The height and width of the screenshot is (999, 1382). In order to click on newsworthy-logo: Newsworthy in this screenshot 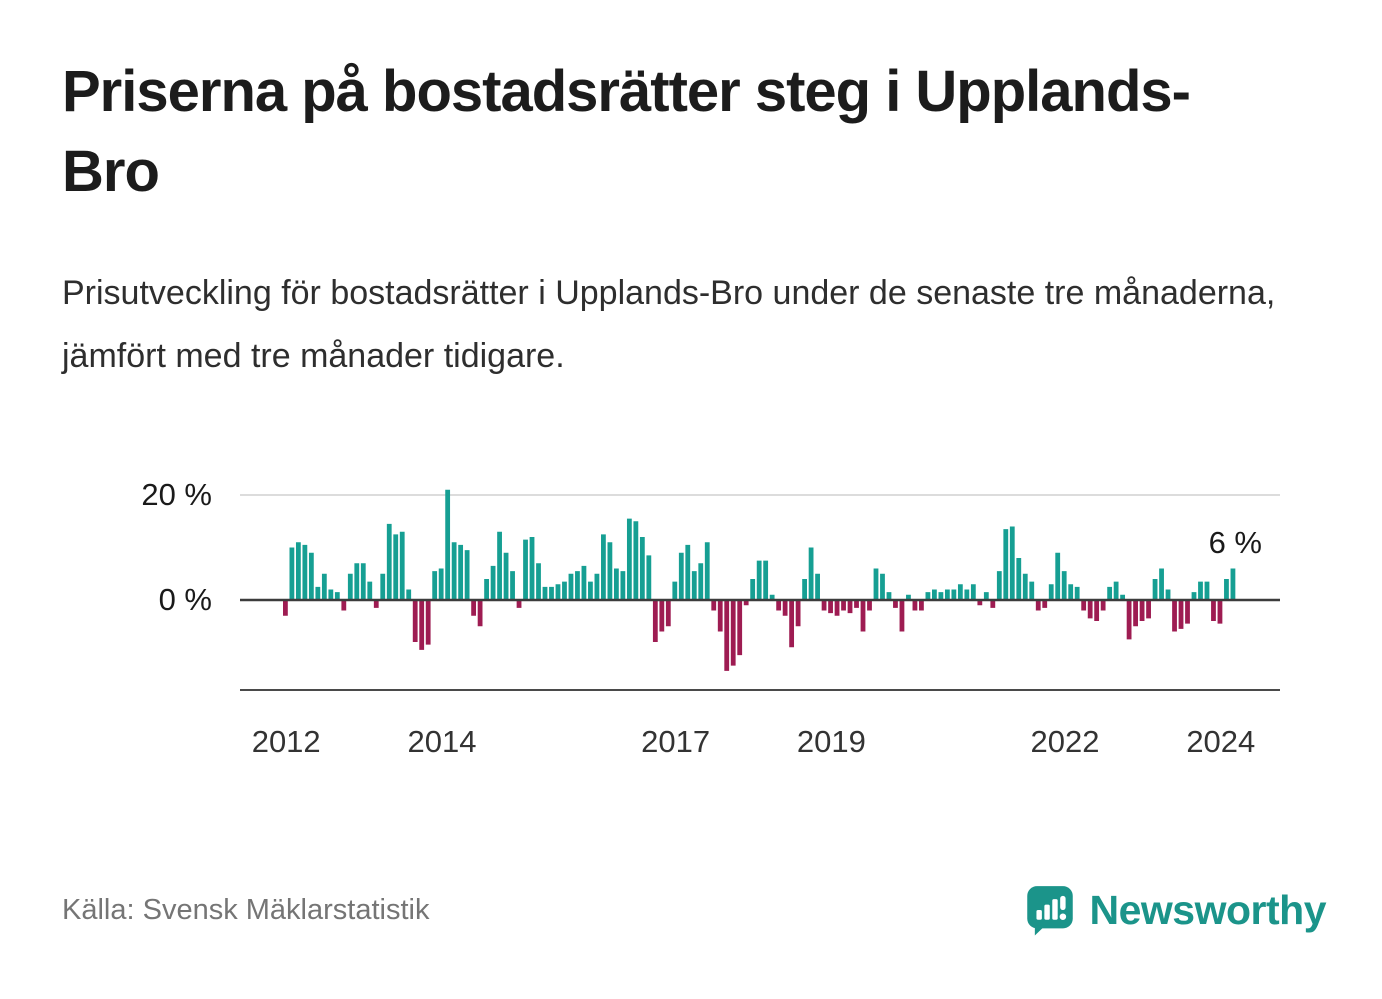, I will do `click(1175, 910)`.